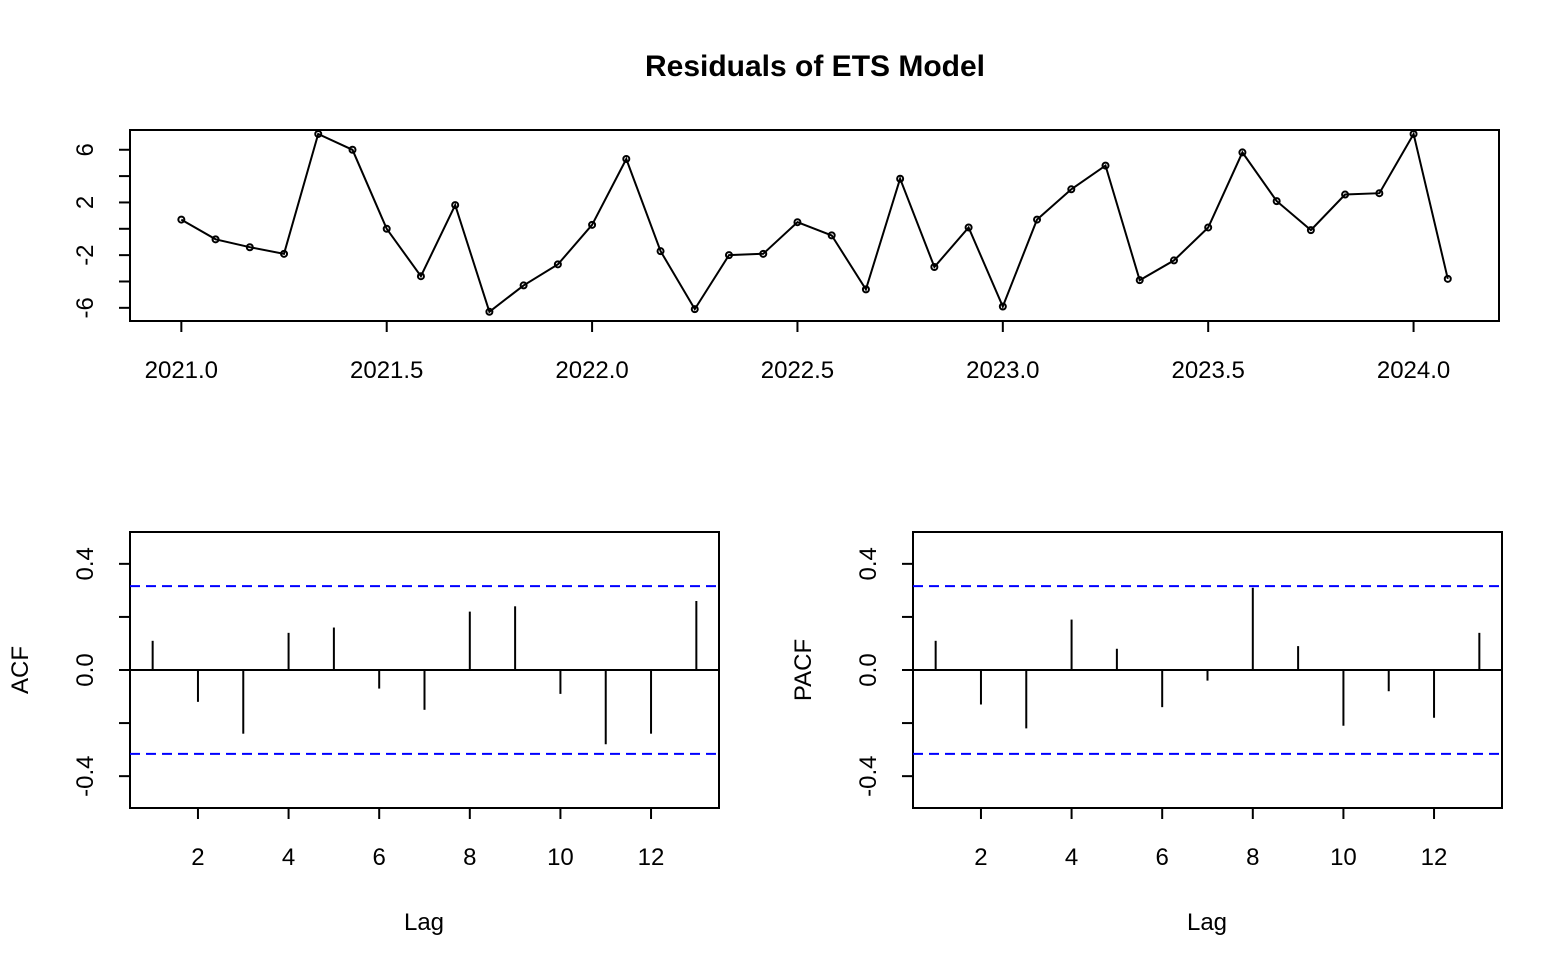 Image resolution: width=1566 pixels, height=968 pixels. I want to click on x-tick-label: 2021.5, so click(386, 370).